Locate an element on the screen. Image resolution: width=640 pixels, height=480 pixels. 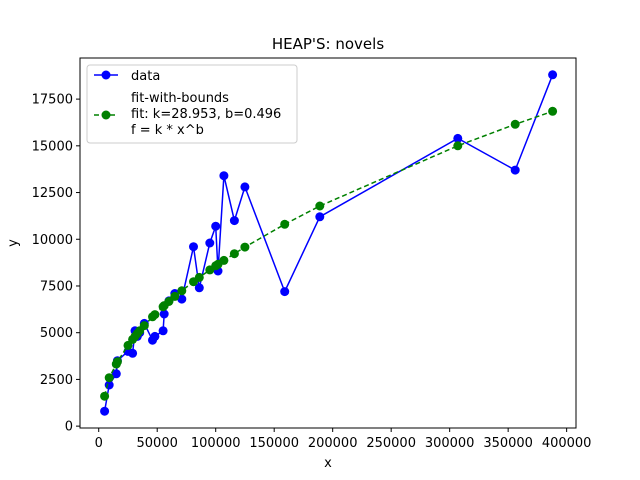
x-tick-label: 150000 is located at coordinates (274, 443).